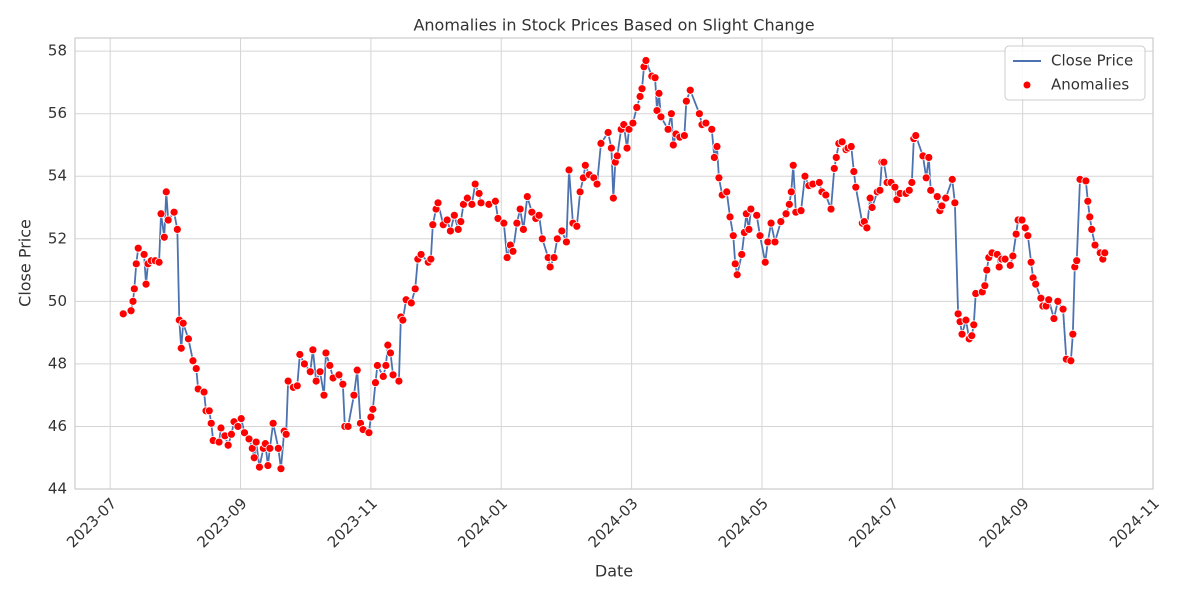 Image resolution: width=1200 pixels, height=600 pixels. Describe the element at coordinates (222, 522) in the screenshot. I see `x-tick-label: 2023-09` at that location.